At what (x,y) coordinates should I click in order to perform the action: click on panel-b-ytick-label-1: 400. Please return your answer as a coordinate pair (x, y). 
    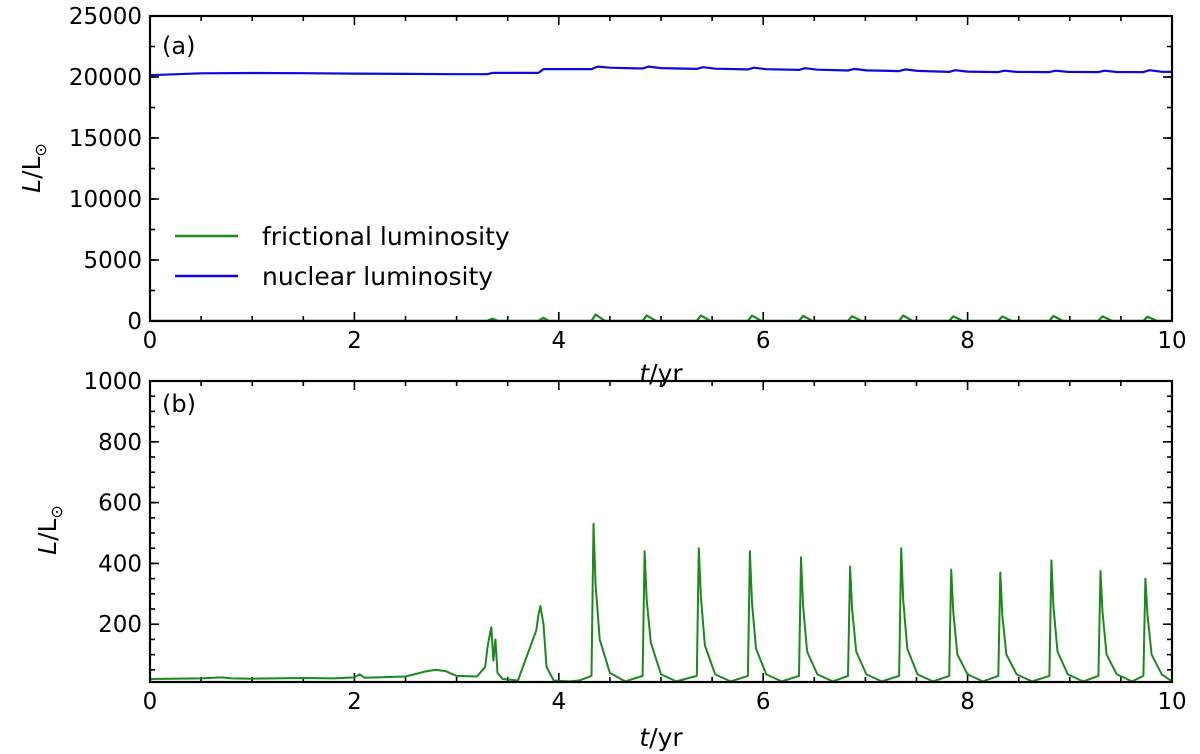
    Looking at the image, I should click on (120, 564).